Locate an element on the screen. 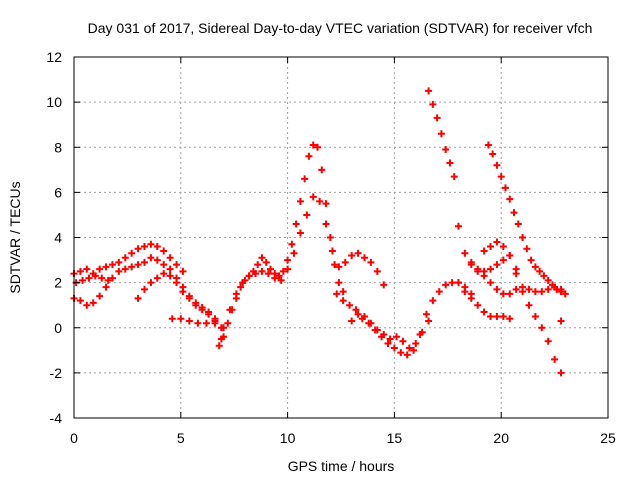 This screenshot has width=640, height=480. x-tick-label: 15 is located at coordinates (395, 438).